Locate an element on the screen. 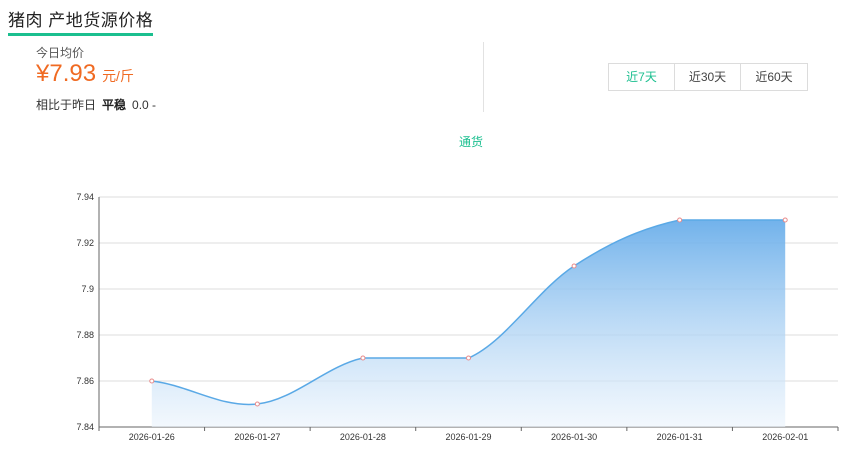 The height and width of the screenshot is (453, 851). delta-value: 0.0 - is located at coordinates (144, 105).